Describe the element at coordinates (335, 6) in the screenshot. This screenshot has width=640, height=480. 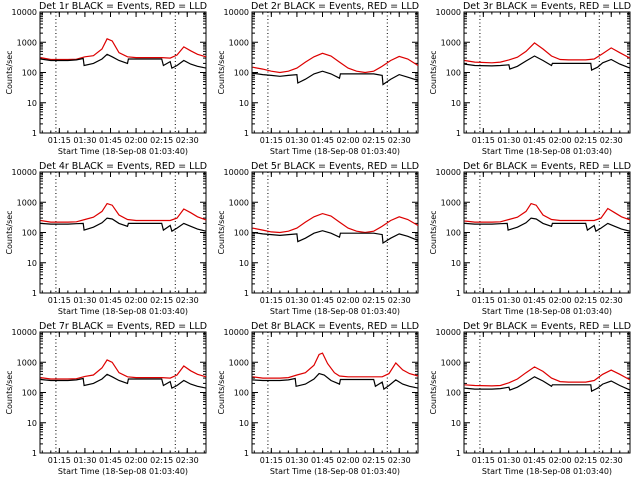
I see `chart-title: Det 2r BLACK = Events, RED = LLD` at that location.